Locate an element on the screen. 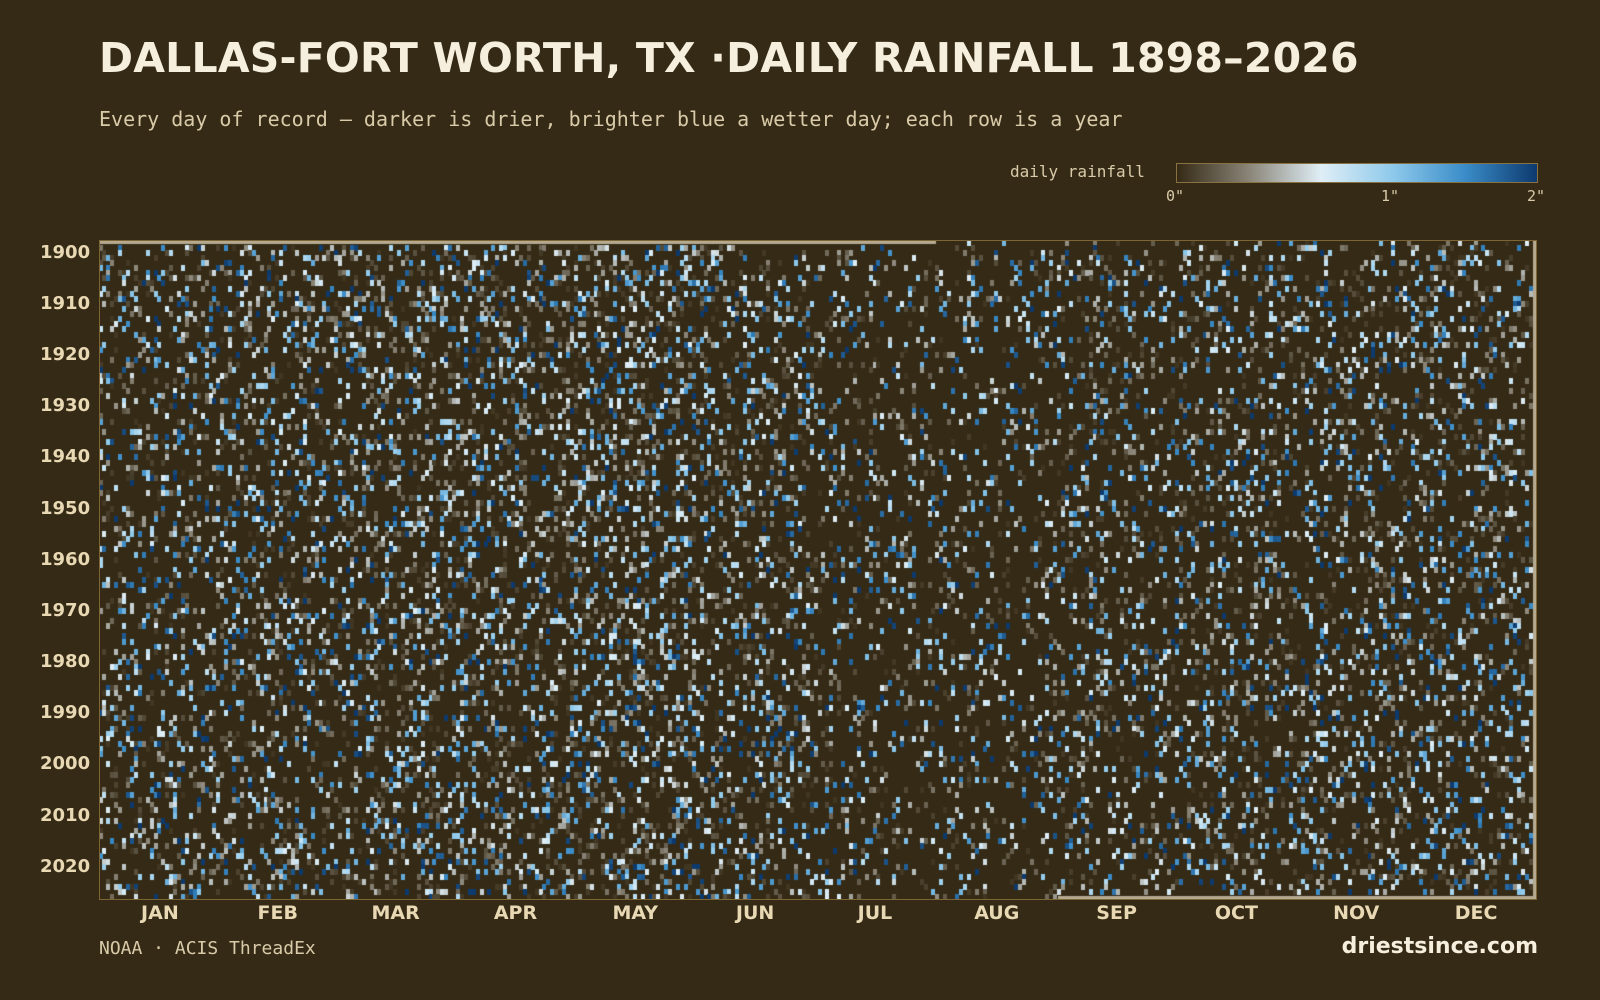 The width and height of the screenshot is (1600, 1000). month-tick-label: JAN is located at coordinates (160, 913).